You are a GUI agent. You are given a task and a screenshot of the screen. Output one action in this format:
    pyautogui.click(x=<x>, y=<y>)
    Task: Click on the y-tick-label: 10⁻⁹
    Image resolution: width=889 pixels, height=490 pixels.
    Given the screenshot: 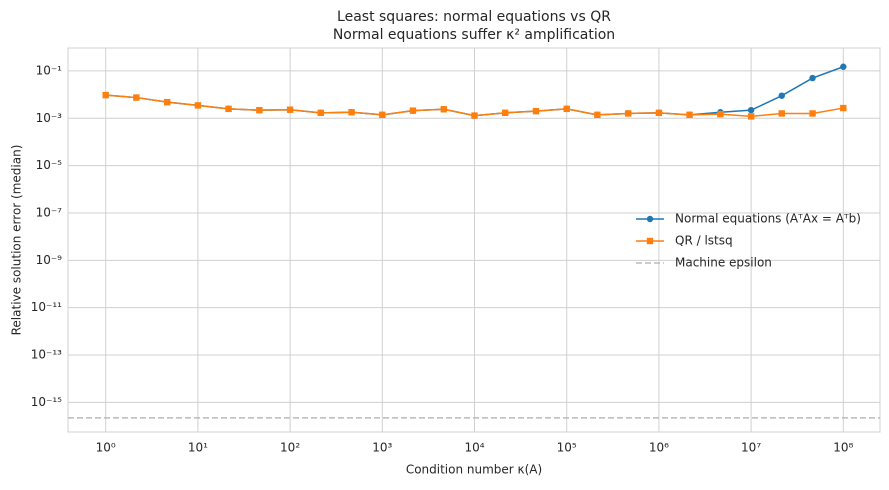 What is the action you would take?
    pyautogui.click(x=49, y=260)
    